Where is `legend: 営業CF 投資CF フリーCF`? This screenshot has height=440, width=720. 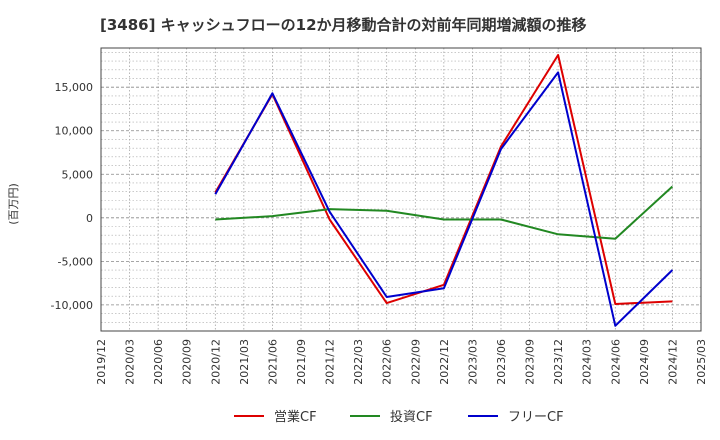 legend: 営業CF 投資CF フリーCF is located at coordinates (399, 417).